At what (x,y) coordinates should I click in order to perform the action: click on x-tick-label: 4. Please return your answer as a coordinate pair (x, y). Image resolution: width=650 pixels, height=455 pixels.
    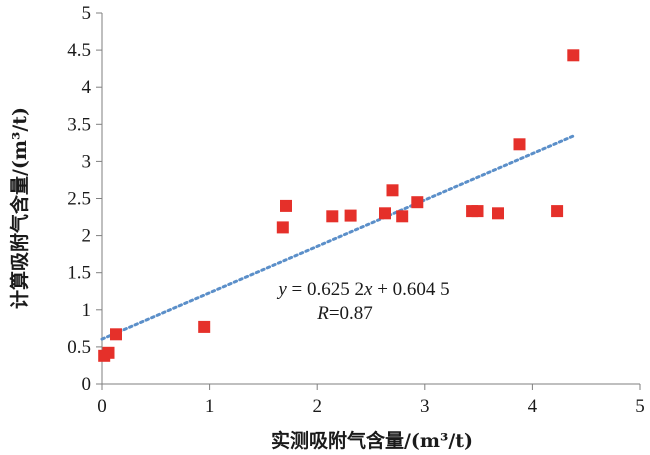
    Looking at the image, I should click on (533, 406).